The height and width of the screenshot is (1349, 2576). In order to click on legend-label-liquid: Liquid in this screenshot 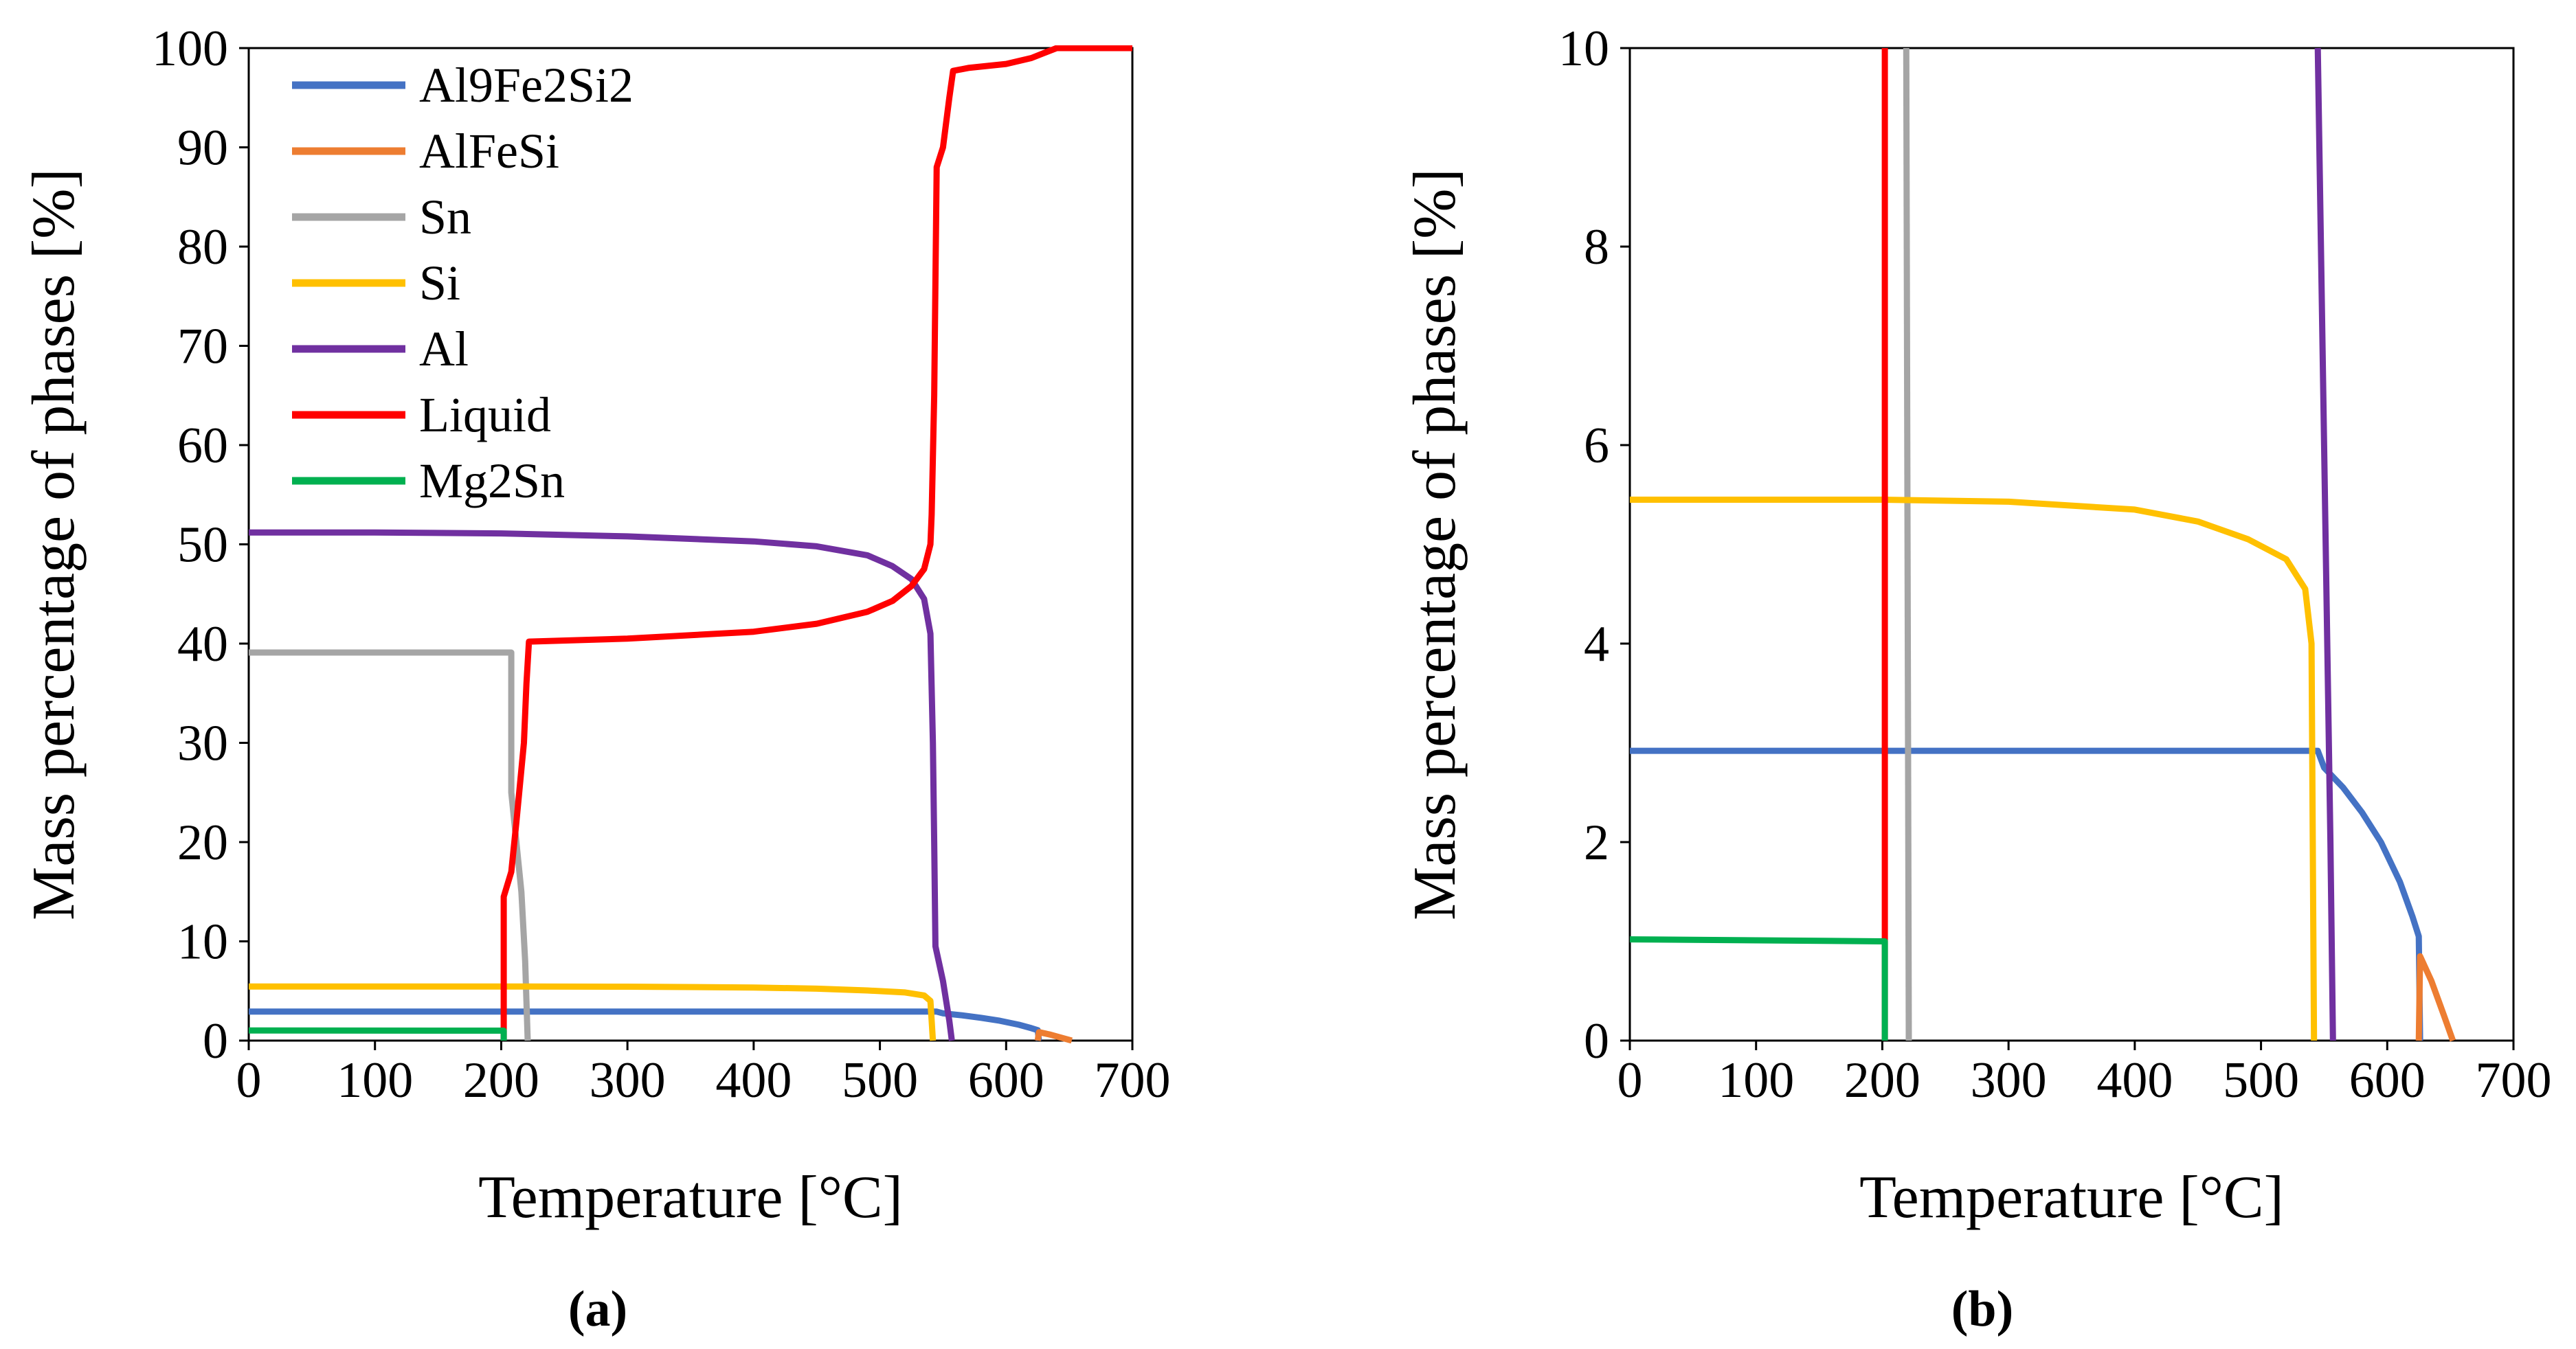, I will do `click(485, 414)`.